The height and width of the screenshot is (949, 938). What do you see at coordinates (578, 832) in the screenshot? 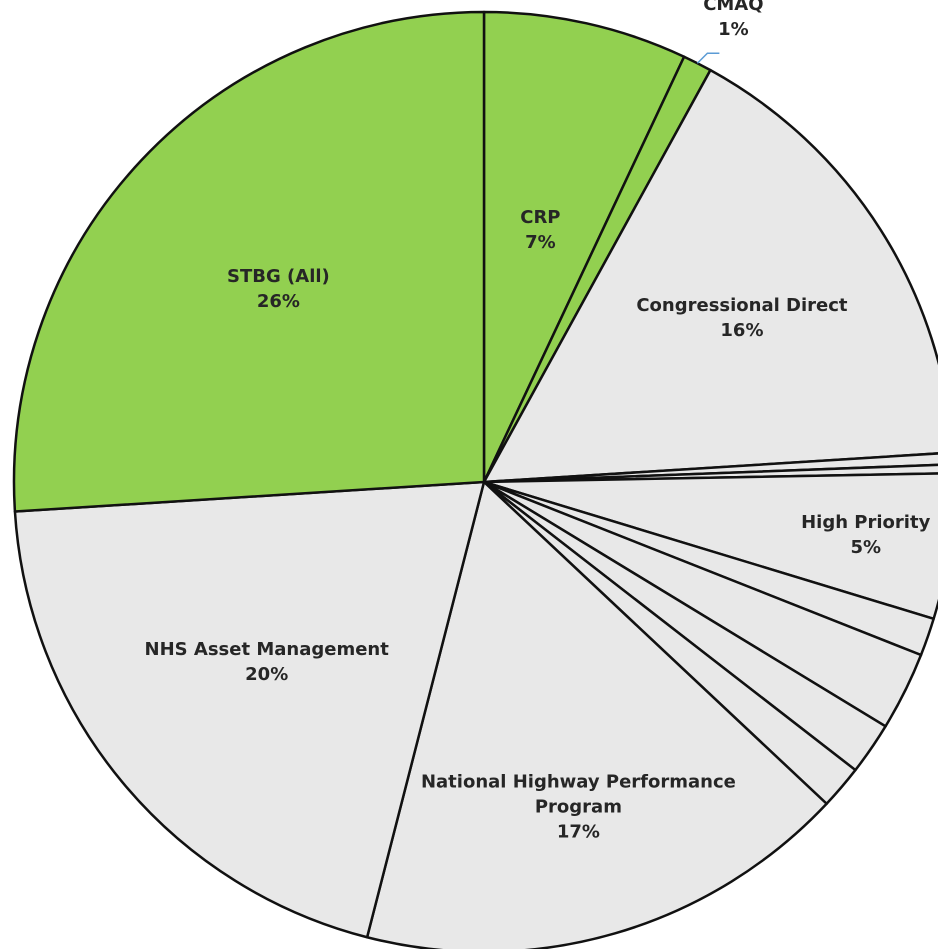
I see `slice-value: 17%` at bounding box center [578, 832].